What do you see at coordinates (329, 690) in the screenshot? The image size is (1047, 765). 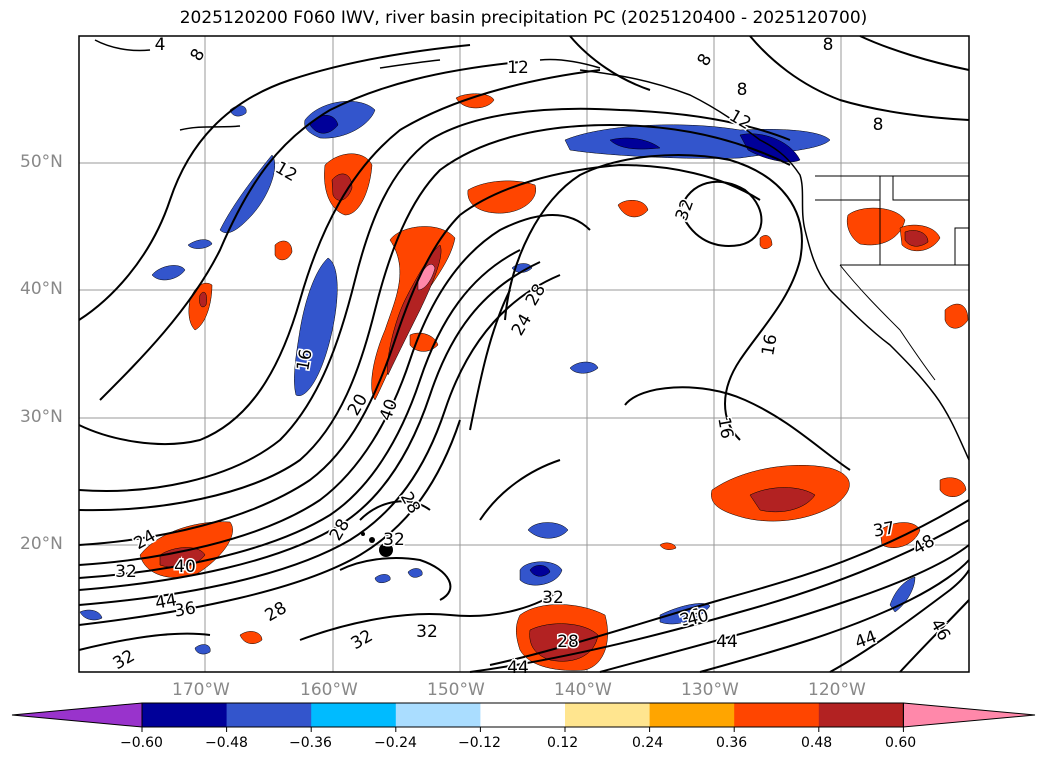 I see `lon-label-160w: 160°W` at bounding box center [329, 690].